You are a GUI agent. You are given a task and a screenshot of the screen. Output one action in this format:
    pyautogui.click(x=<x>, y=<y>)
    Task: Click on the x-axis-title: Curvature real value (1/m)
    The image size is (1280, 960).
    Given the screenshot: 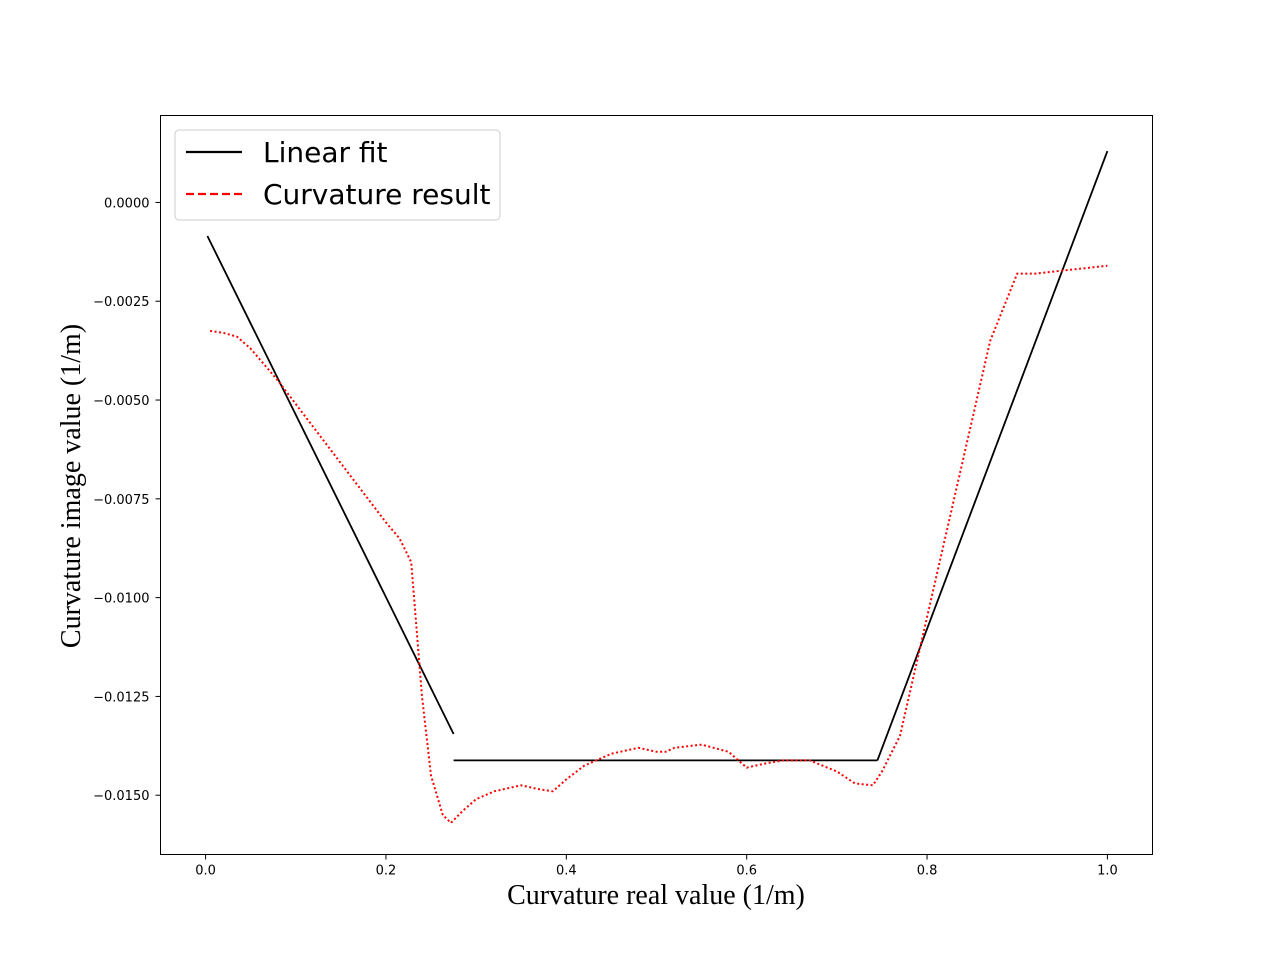 What is the action you would take?
    pyautogui.click(x=656, y=895)
    